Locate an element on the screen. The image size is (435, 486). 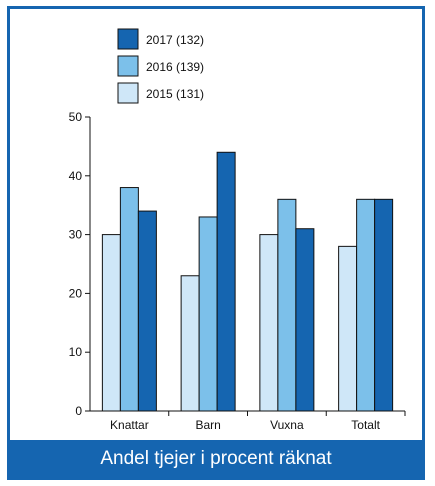
x-tick-label: Totalt is located at coordinates (365, 425).